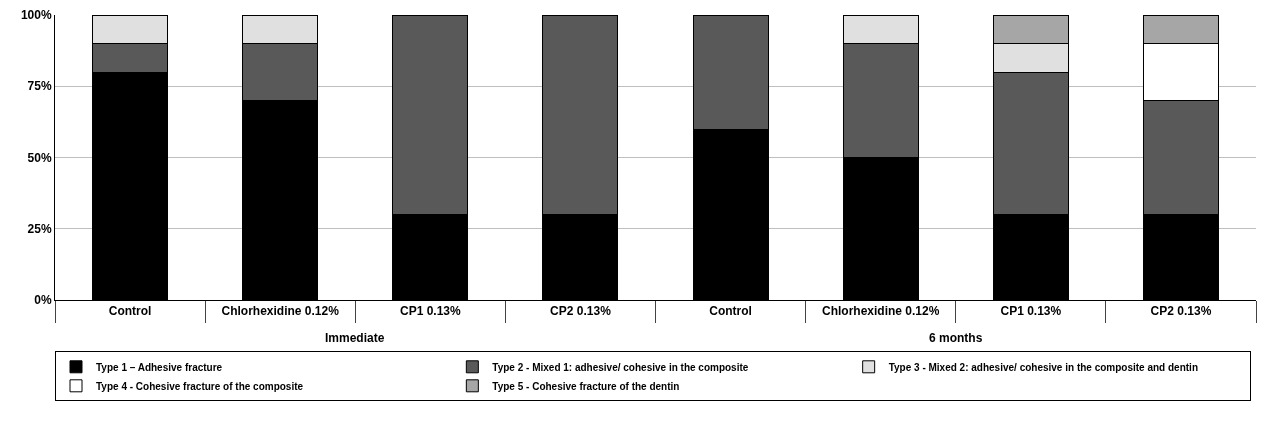 The width and height of the screenshot is (1266, 430). I want to click on text: Immediate, so click(355, 338).